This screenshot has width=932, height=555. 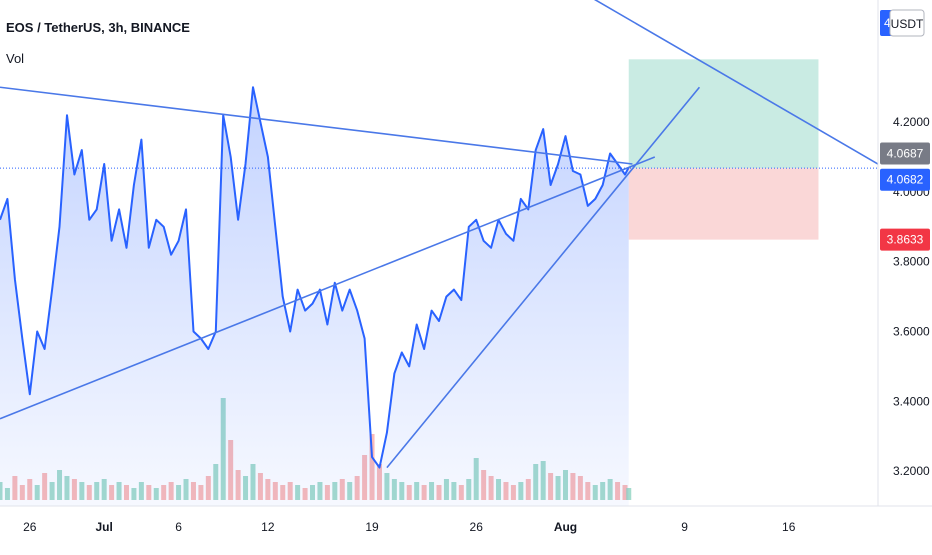 I want to click on stop-price-label-bg, so click(x=905, y=239).